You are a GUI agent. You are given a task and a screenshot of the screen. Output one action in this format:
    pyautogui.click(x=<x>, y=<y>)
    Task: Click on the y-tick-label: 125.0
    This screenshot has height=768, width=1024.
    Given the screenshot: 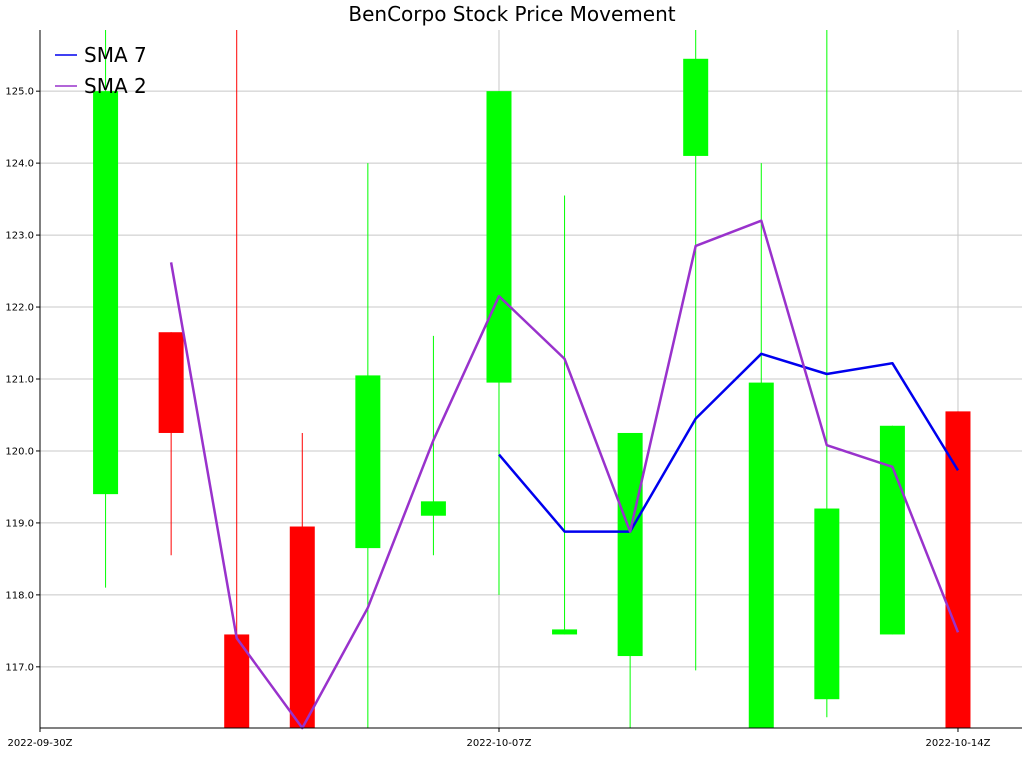 What is the action you would take?
    pyautogui.click(x=19, y=92)
    